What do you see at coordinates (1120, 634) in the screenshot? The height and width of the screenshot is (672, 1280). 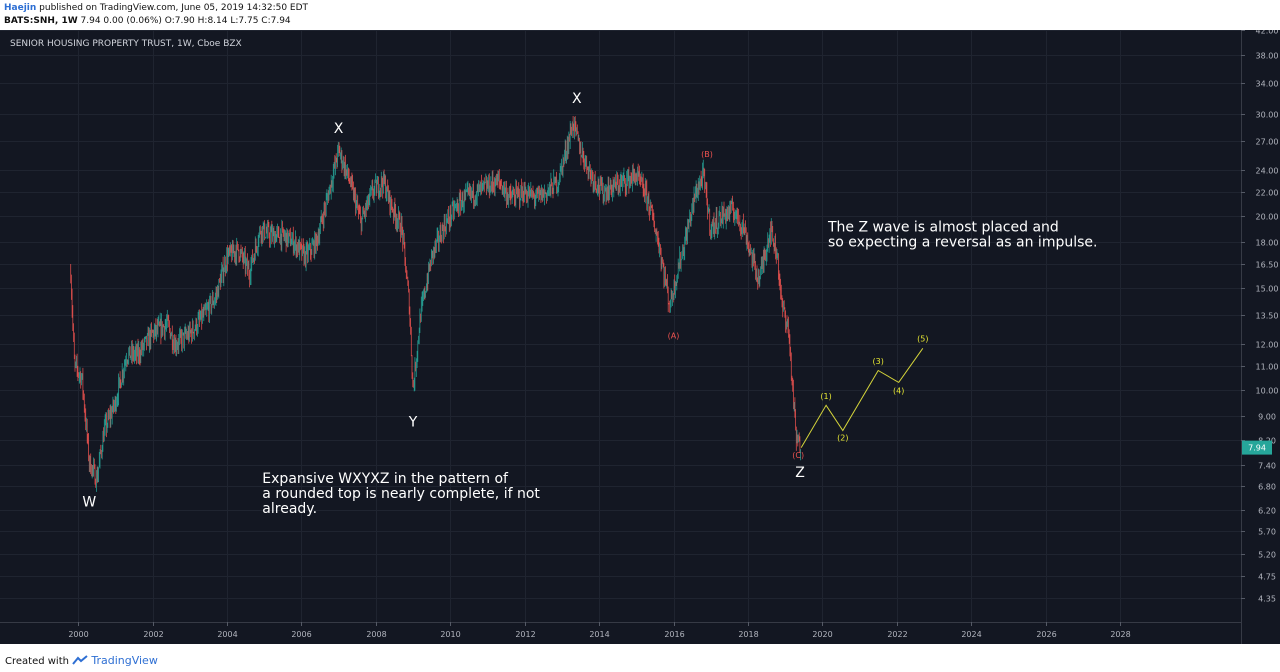 I see `x-tick-label: 2028` at bounding box center [1120, 634].